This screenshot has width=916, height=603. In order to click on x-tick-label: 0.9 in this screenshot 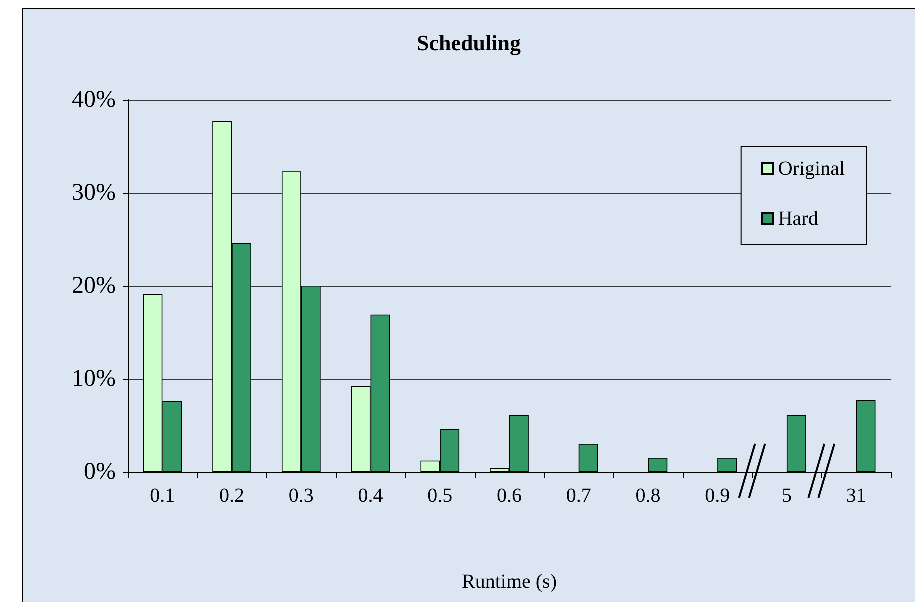, I will do `click(717, 496)`.